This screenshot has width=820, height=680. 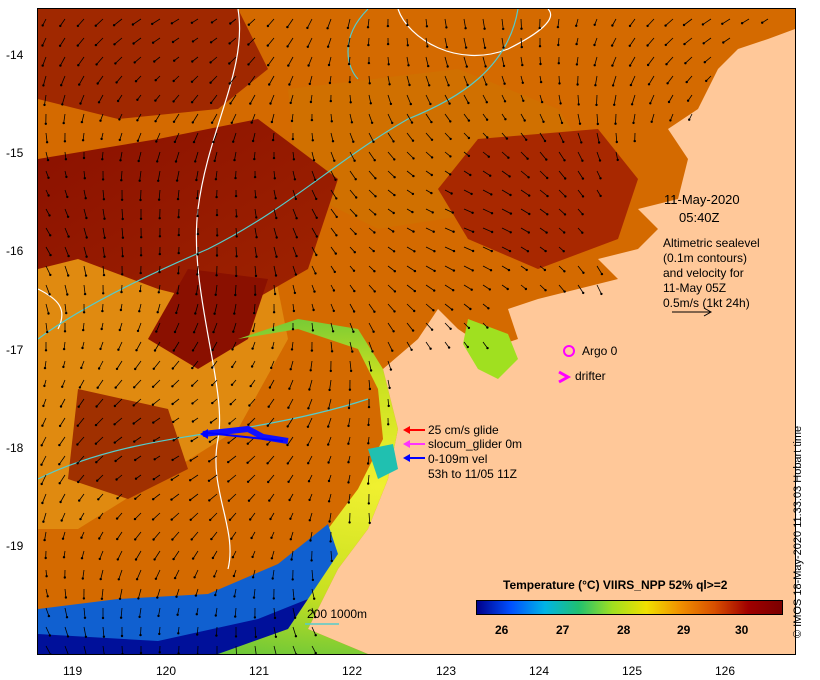 I want to click on argo-circle-icon, so click(x=569, y=351).